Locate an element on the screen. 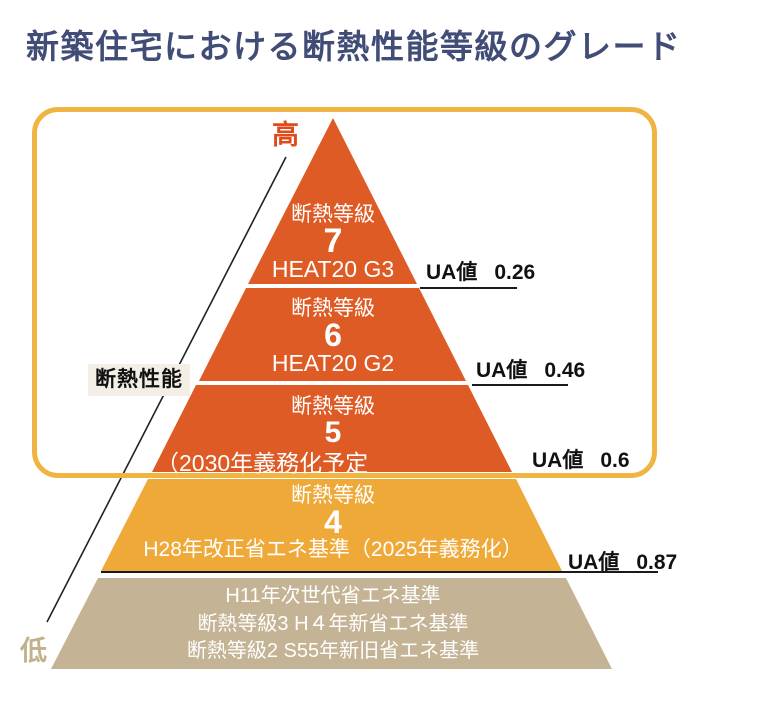 This screenshot has width=773, height=701. level-6-number: 6 is located at coordinates (333, 335).